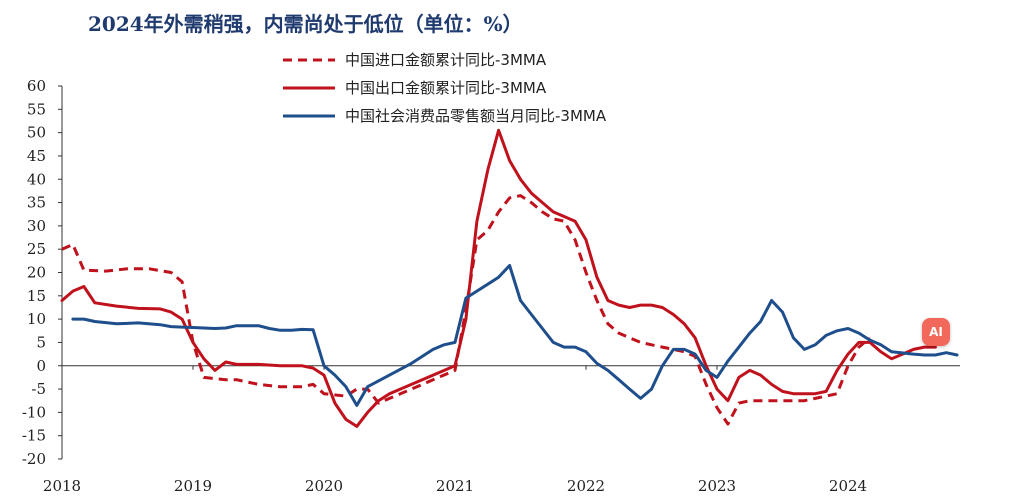 The height and width of the screenshot is (502, 1024). Describe the element at coordinates (34, 436) in the screenshot. I see `y-tick-label: -15` at that location.